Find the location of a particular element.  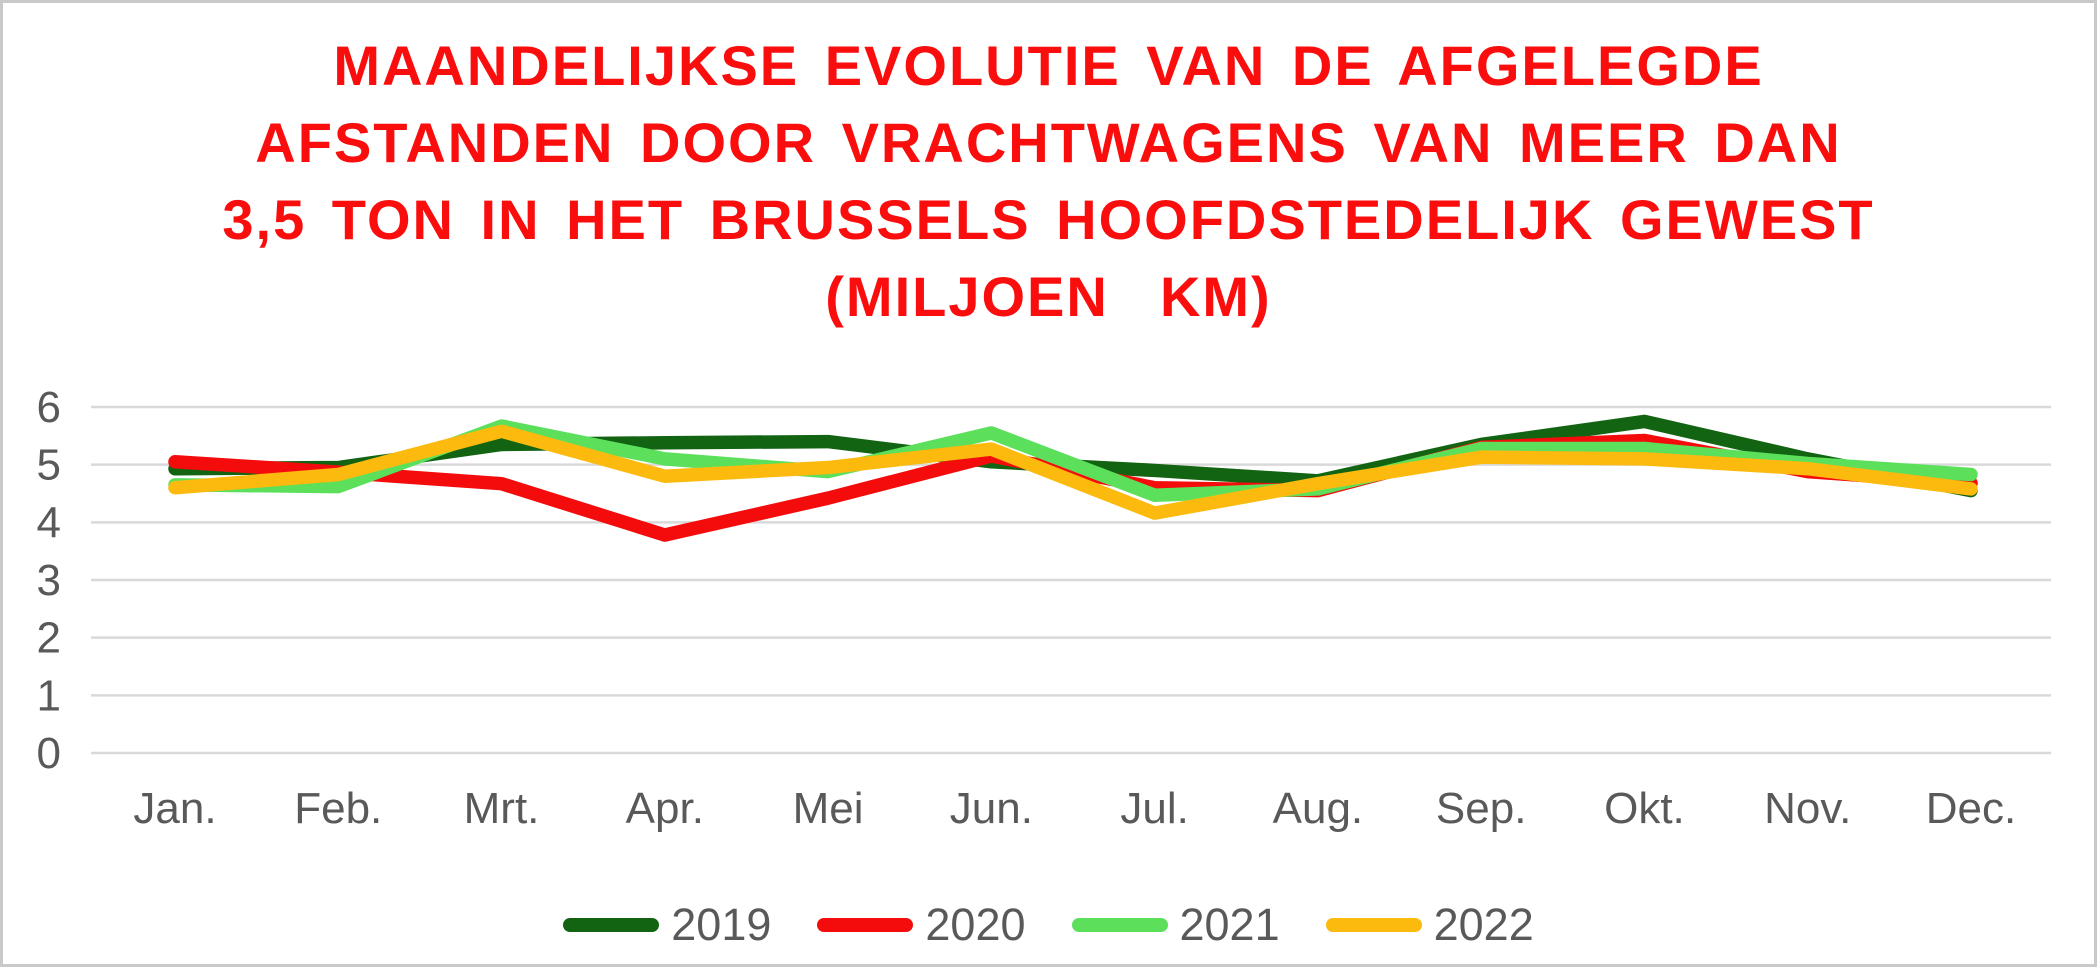

x-tick-label: Jul. is located at coordinates (1154, 808).